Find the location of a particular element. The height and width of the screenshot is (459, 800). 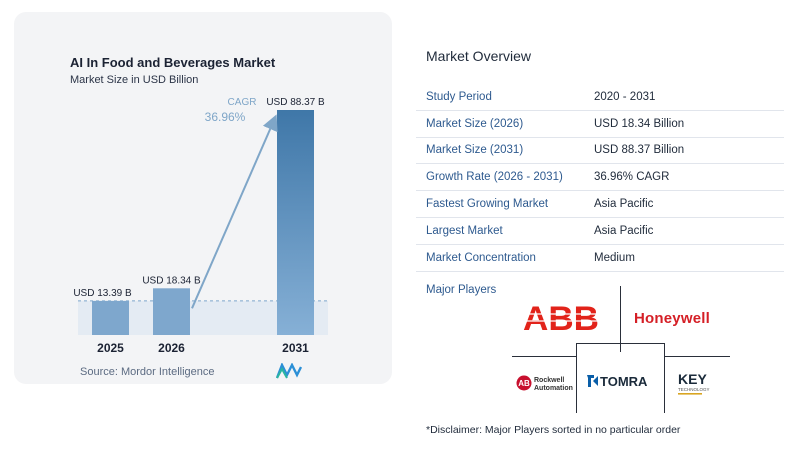

value-label-2031: USD 88.37 B is located at coordinates (295, 102).